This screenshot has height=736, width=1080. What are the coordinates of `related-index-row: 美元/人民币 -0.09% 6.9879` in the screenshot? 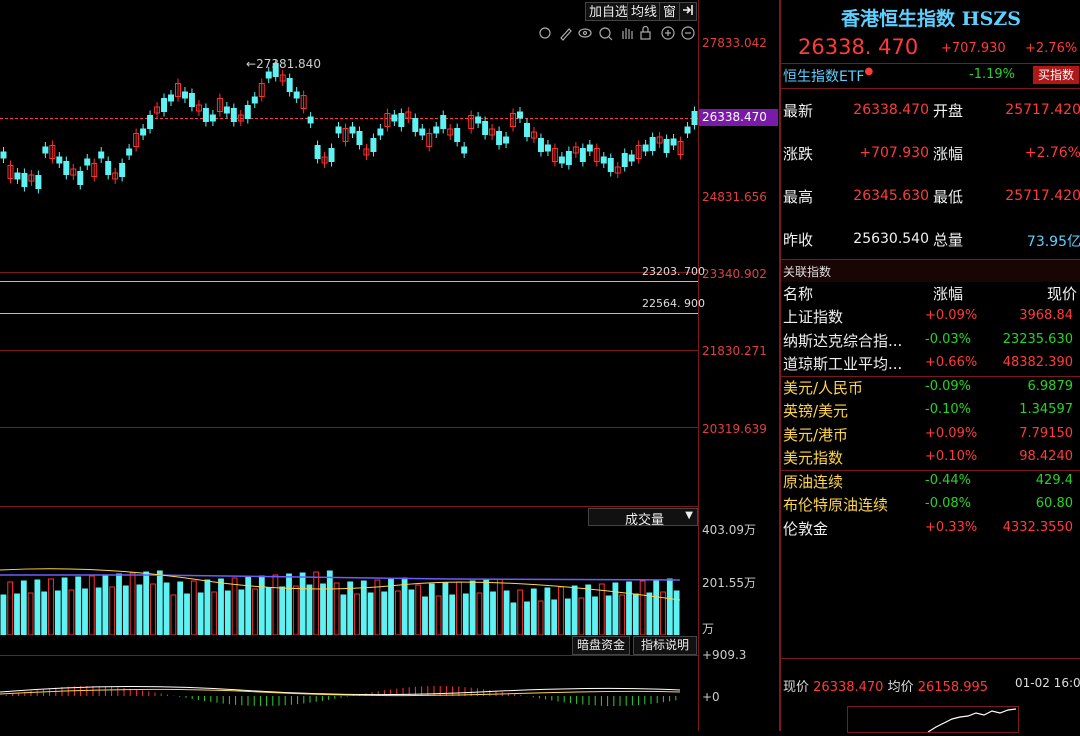 It's located at (930, 388).